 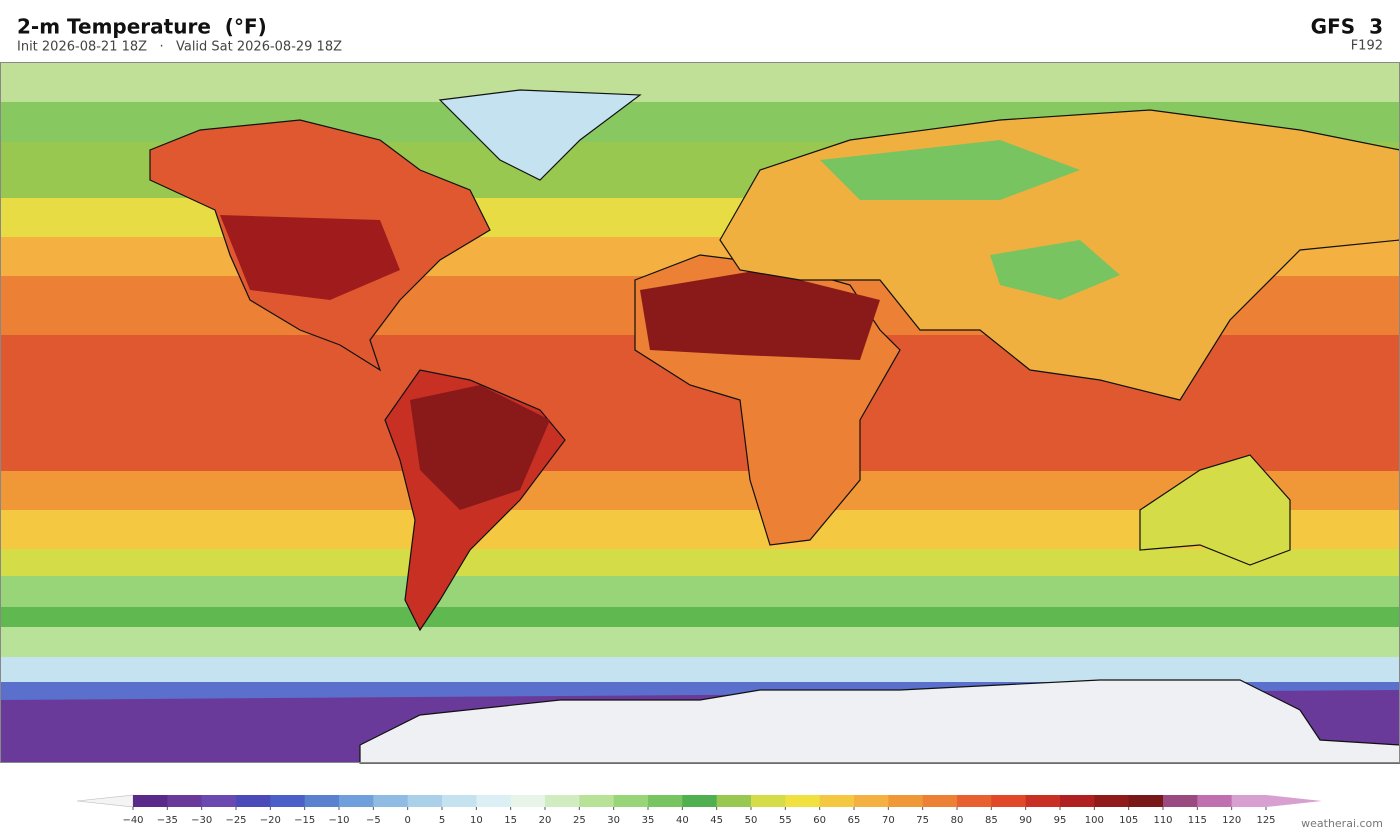 What do you see at coordinates (819, 820) in the screenshot?
I see `colorbar-tick-label: 60` at bounding box center [819, 820].